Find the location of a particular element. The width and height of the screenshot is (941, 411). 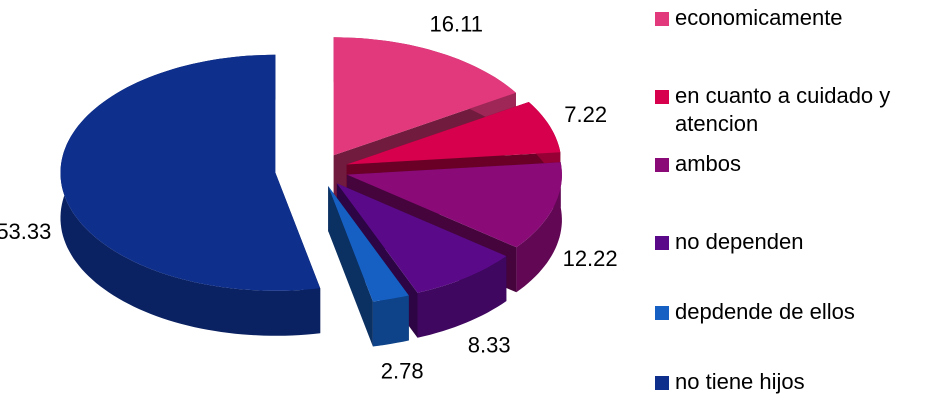

legend-item: ambos is located at coordinates (796, 164).